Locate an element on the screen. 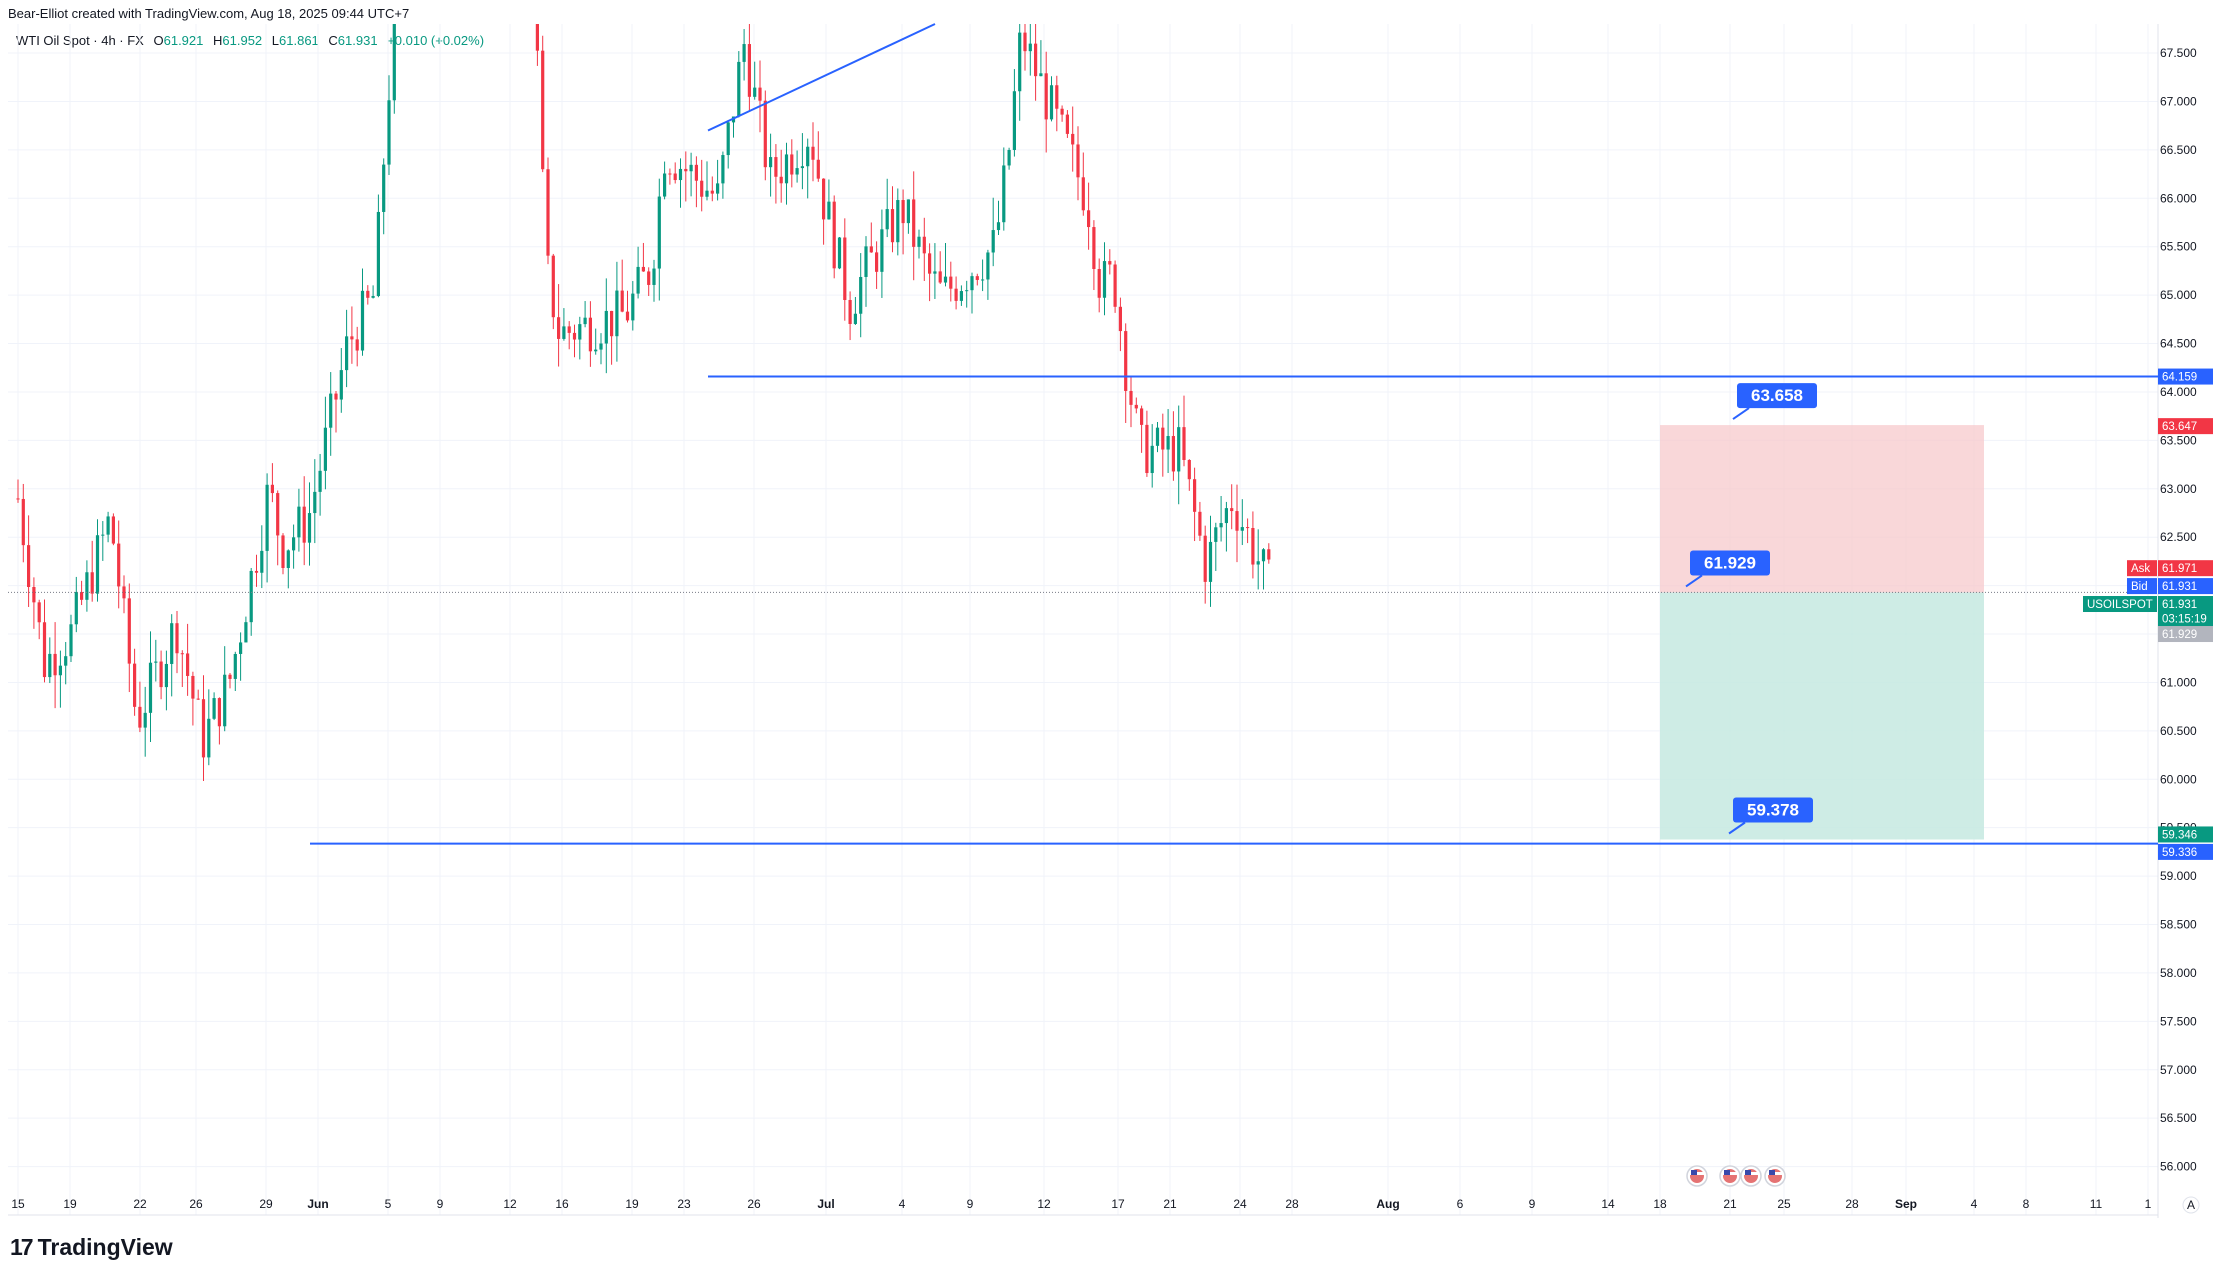  tradingview-brand: 17 TradingView is located at coordinates (91, 1247).